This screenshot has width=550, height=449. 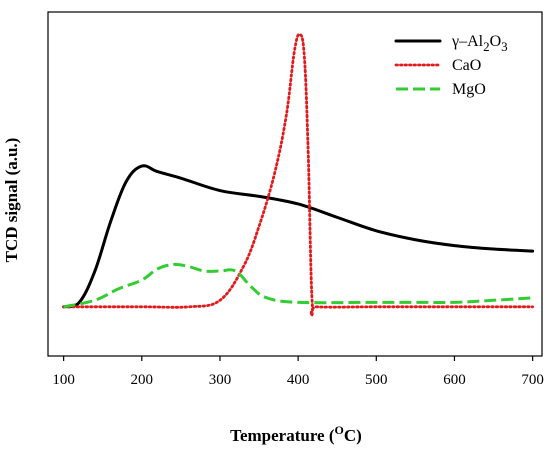 I want to click on x-tick-label: 700, so click(x=532, y=380).